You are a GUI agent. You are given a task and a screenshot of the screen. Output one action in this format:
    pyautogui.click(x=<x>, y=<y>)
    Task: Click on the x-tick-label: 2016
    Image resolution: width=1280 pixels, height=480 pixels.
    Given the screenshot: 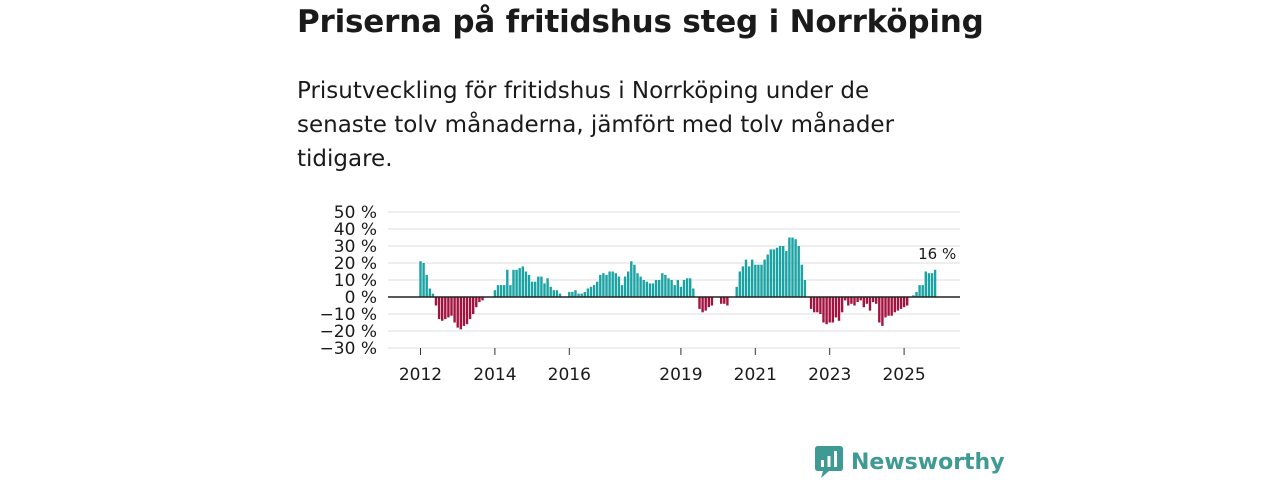 What is the action you would take?
    pyautogui.click(x=569, y=375)
    